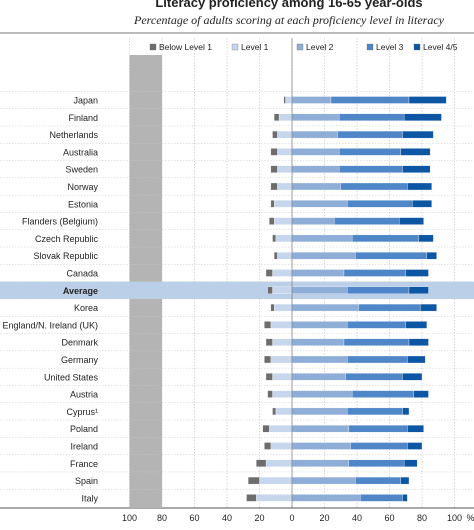 The image size is (474, 530). What do you see at coordinates (82, 412) in the screenshot?
I see `category-label: Cyprus¹` at bounding box center [82, 412].